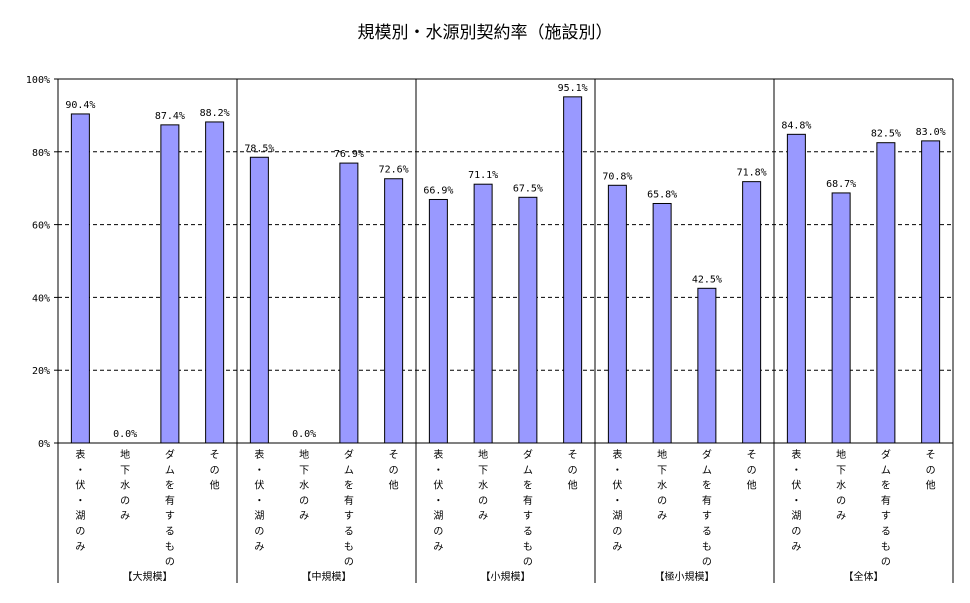 The height and width of the screenshot is (603, 970). Describe the element at coordinates (80, 105) in the screenshot. I see `data-label: 90.4%` at that location.